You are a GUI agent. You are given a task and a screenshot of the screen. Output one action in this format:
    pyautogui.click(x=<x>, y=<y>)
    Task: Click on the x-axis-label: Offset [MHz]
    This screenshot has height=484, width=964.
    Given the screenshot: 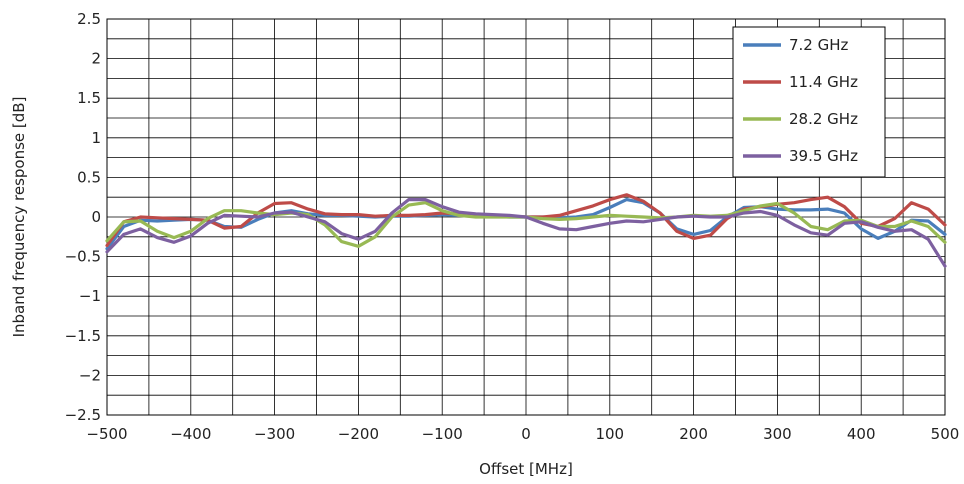 What is the action you would take?
    pyautogui.click(x=526, y=469)
    